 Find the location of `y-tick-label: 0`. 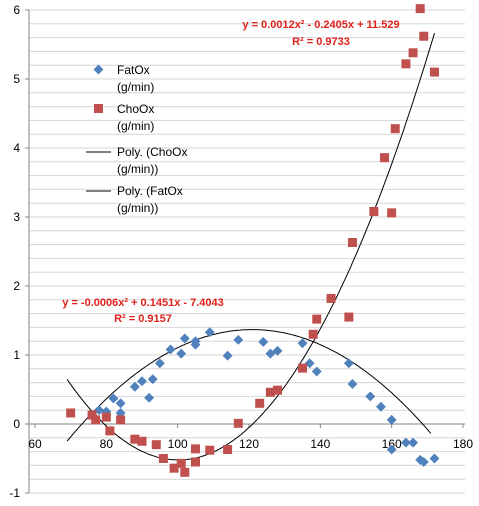

y-tick-label: 0 is located at coordinates (16, 424).